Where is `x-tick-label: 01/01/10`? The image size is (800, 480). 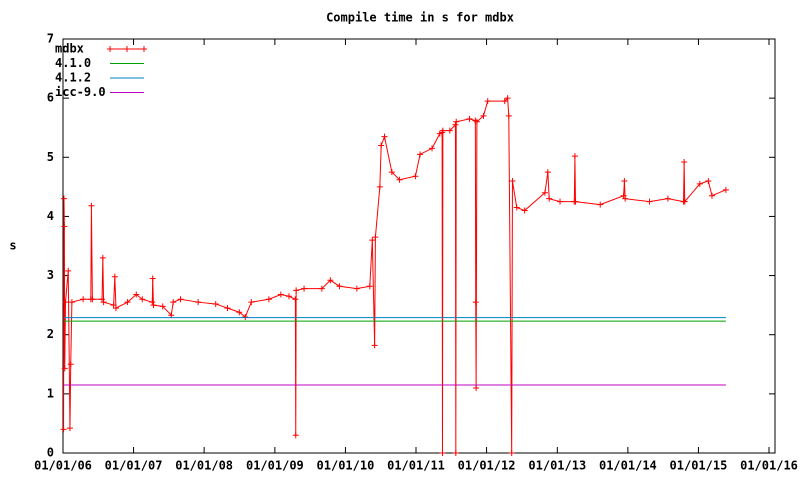
x-tick-label: 01/01/10 is located at coordinates (346, 466).